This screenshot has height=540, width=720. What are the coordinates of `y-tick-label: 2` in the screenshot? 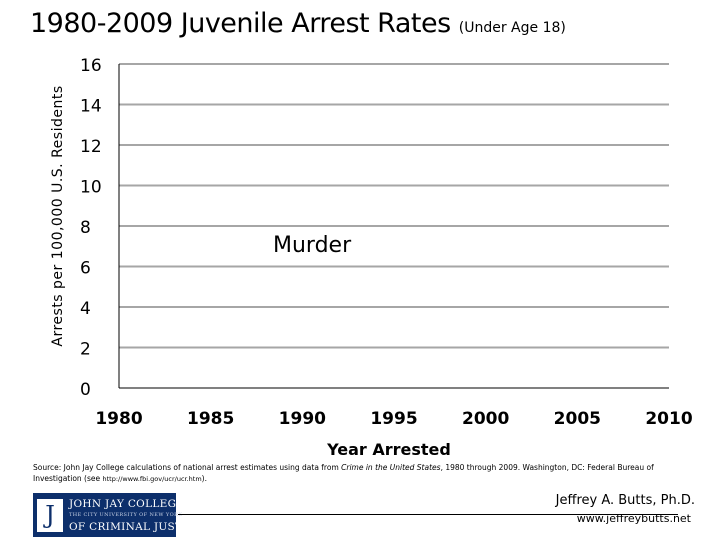 It's located at (85, 350).